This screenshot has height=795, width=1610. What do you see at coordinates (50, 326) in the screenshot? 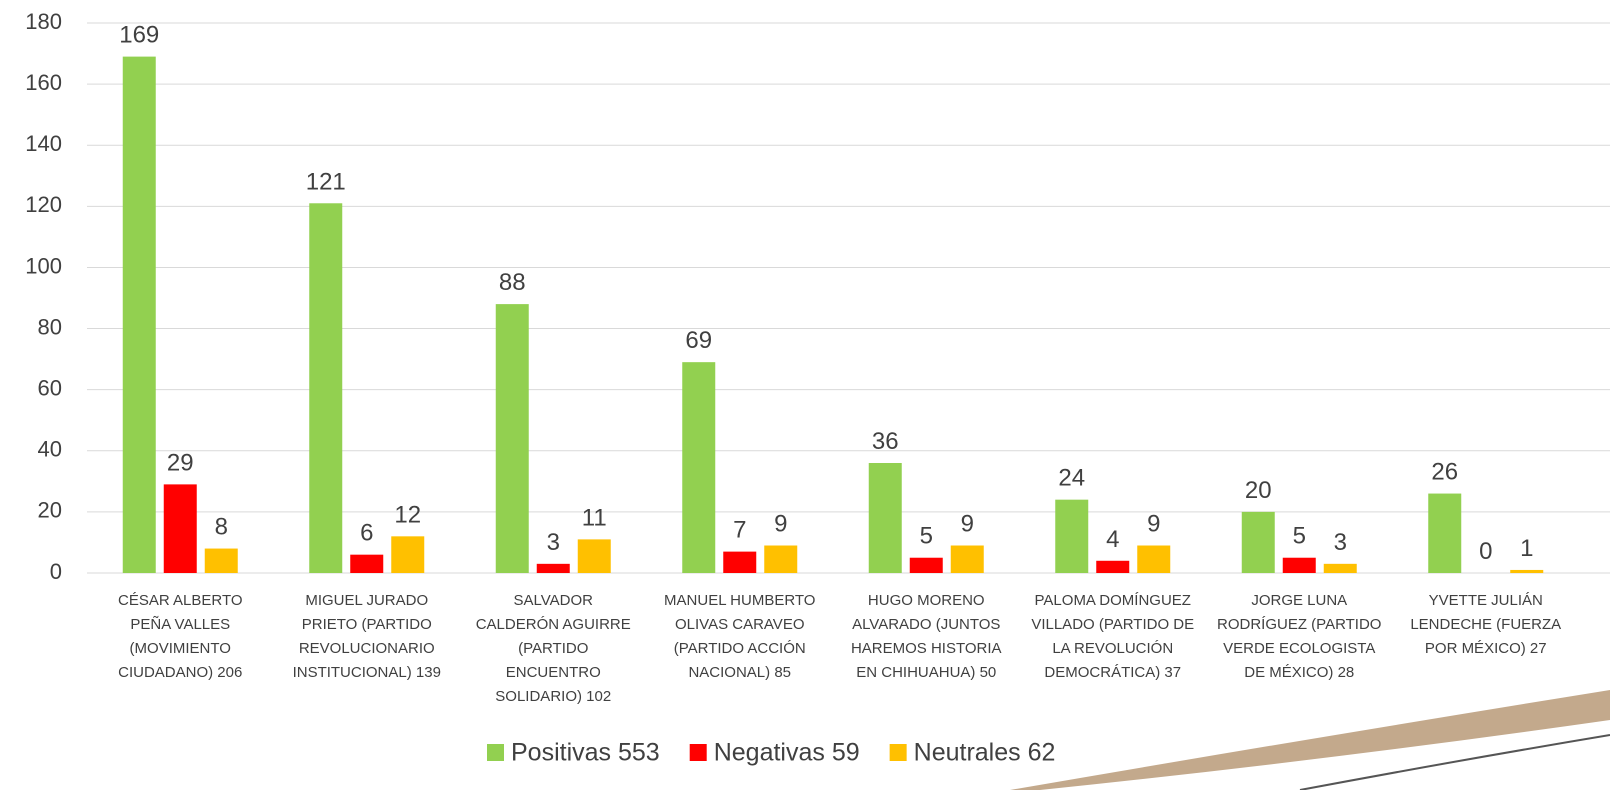
I see `y-tick-label: 80` at bounding box center [50, 326].